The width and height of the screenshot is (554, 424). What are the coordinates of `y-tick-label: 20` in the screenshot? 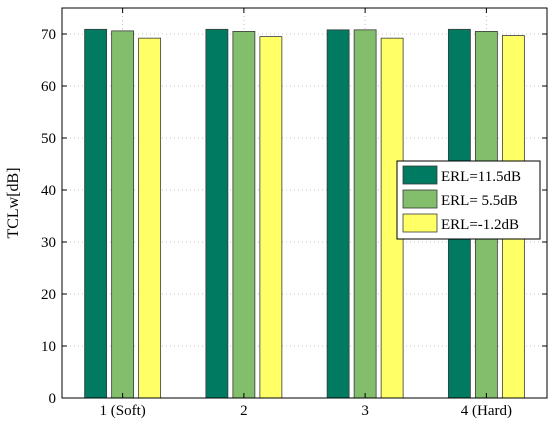 It's located at (48, 295).